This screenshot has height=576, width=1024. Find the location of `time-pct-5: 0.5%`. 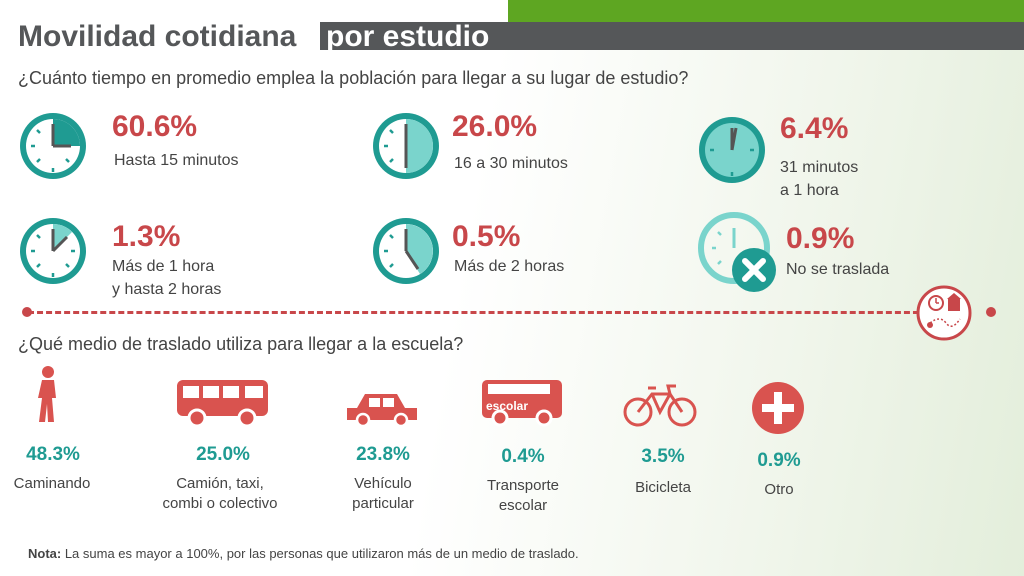

time-pct-5: 0.5% is located at coordinates (486, 236).